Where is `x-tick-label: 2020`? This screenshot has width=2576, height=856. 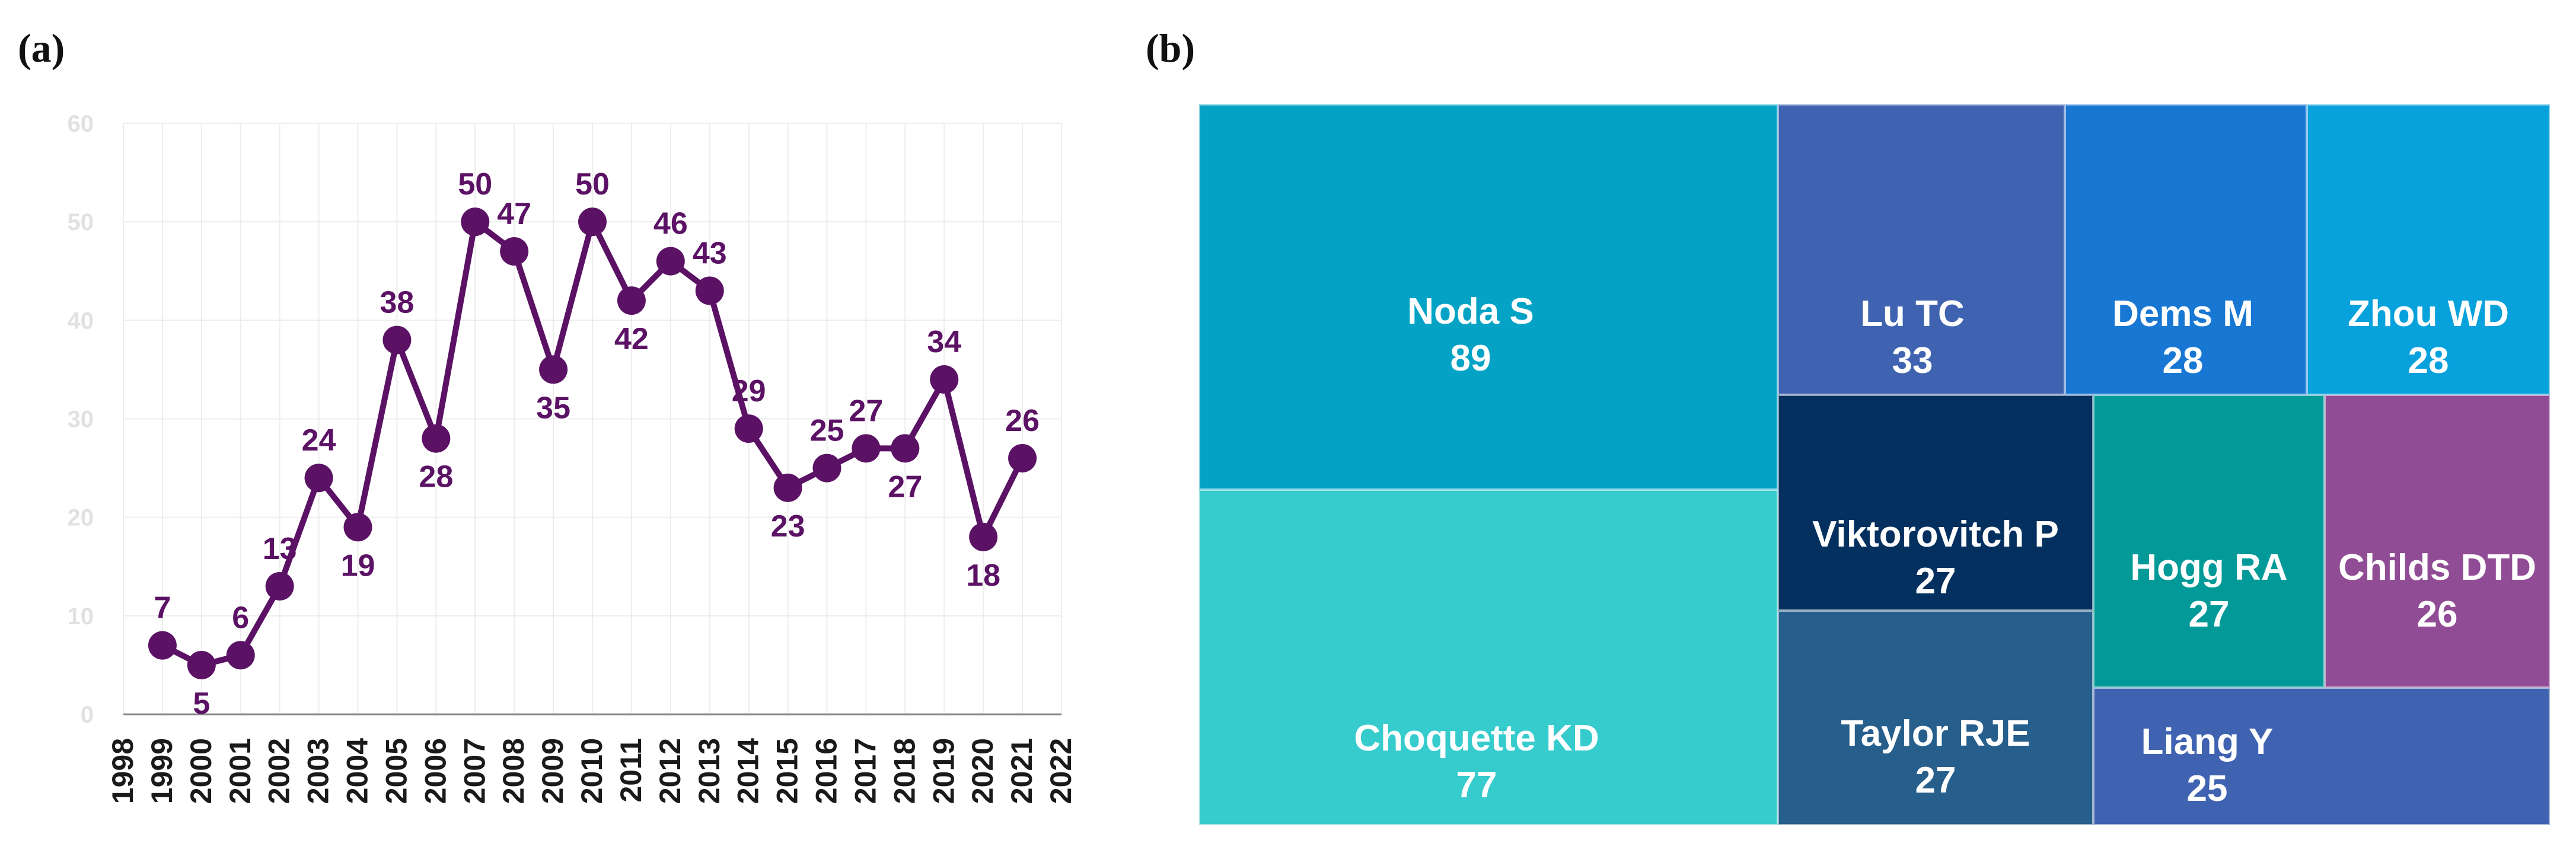
x-tick-label: 2020 is located at coordinates (982, 771).